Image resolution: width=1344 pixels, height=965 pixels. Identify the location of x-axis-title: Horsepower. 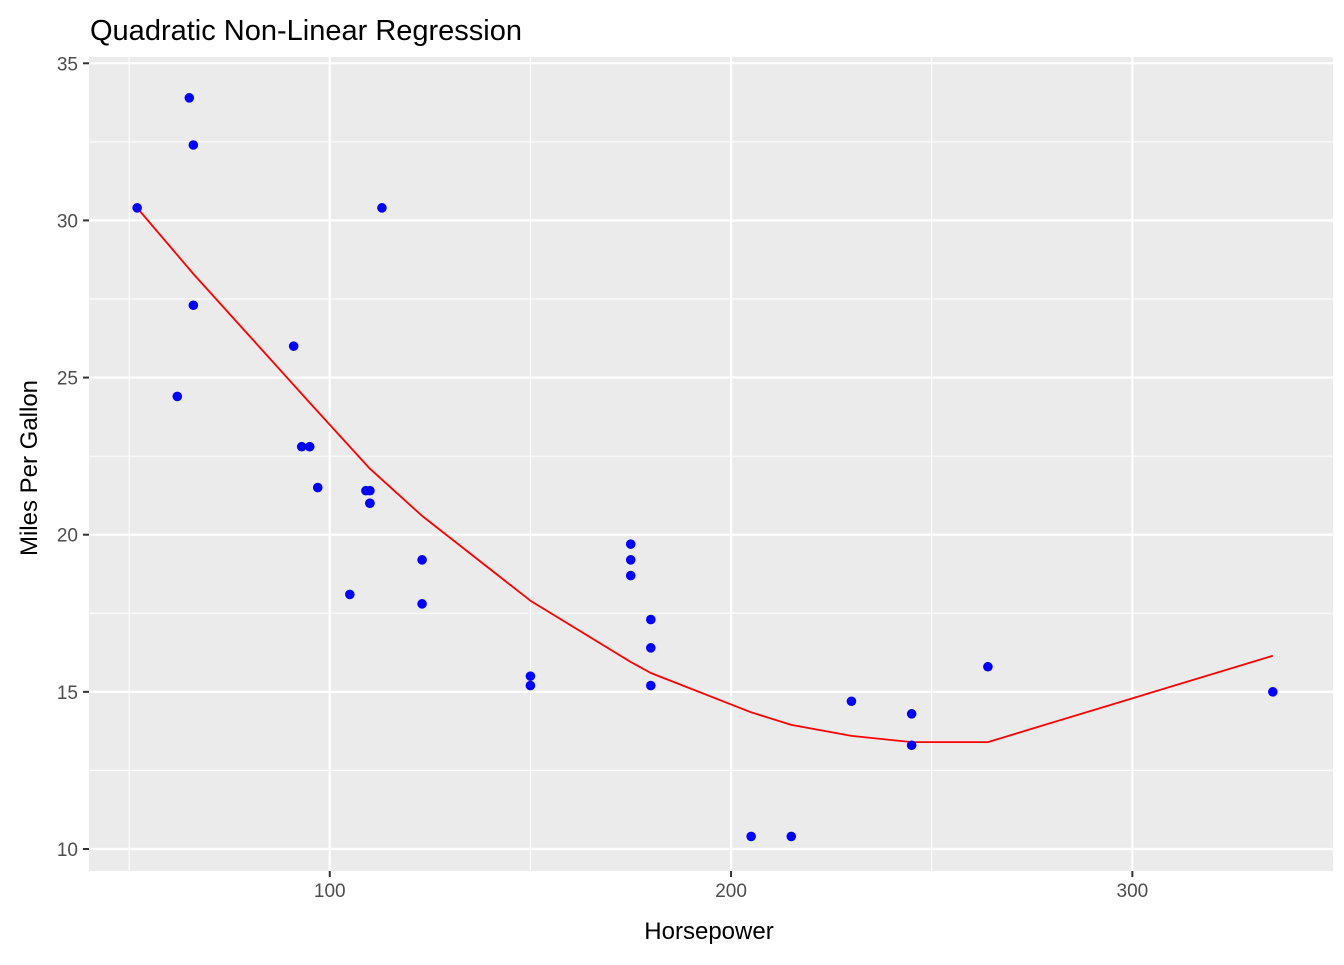
(708, 931).